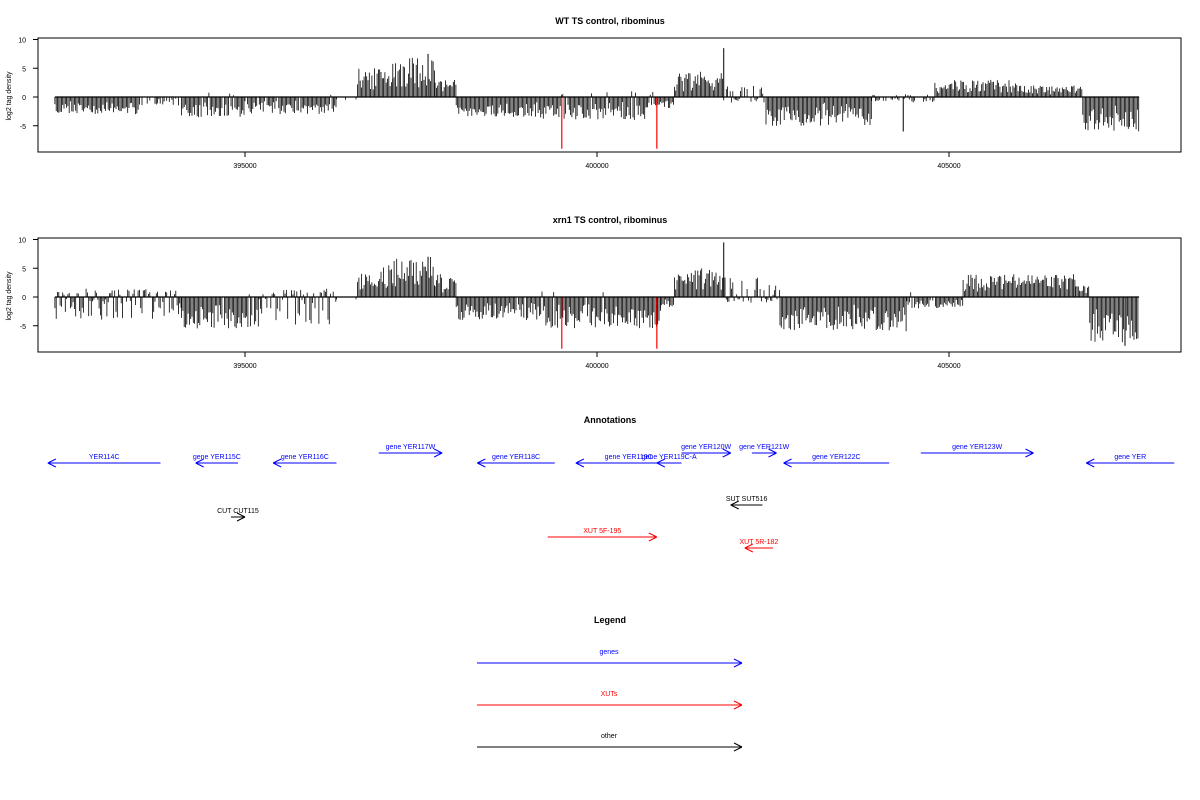  I want to click on feature-label: CUT CUT115, so click(238, 511).